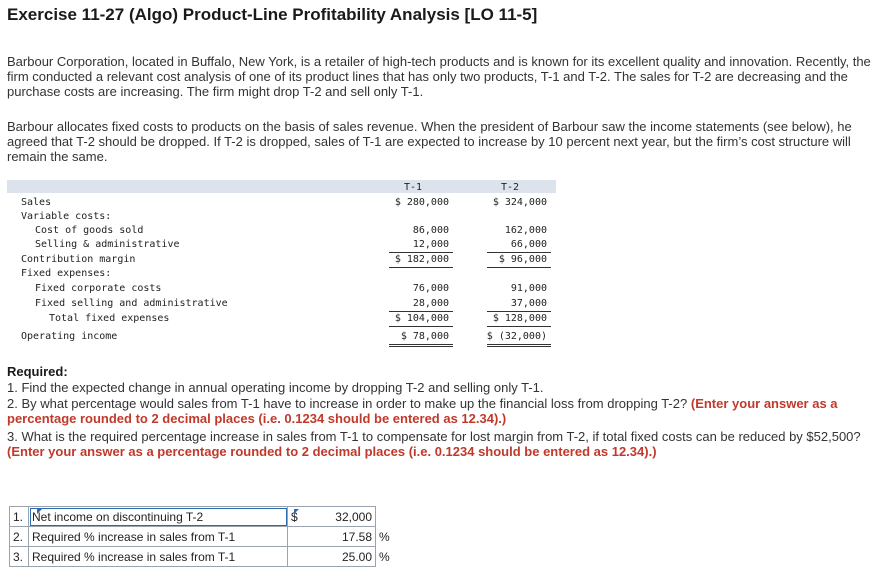  I want to click on op-income-t1: $ 78,000, so click(424, 336).